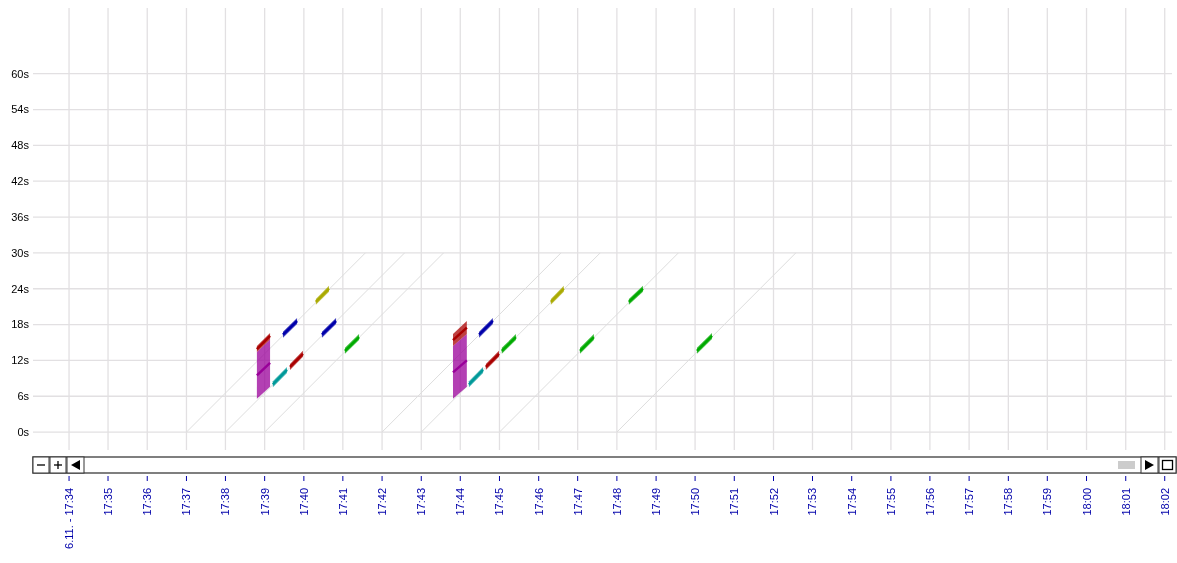 This screenshot has width=1177, height=563. I want to click on x-tick-label: 17:38, so click(225, 502).